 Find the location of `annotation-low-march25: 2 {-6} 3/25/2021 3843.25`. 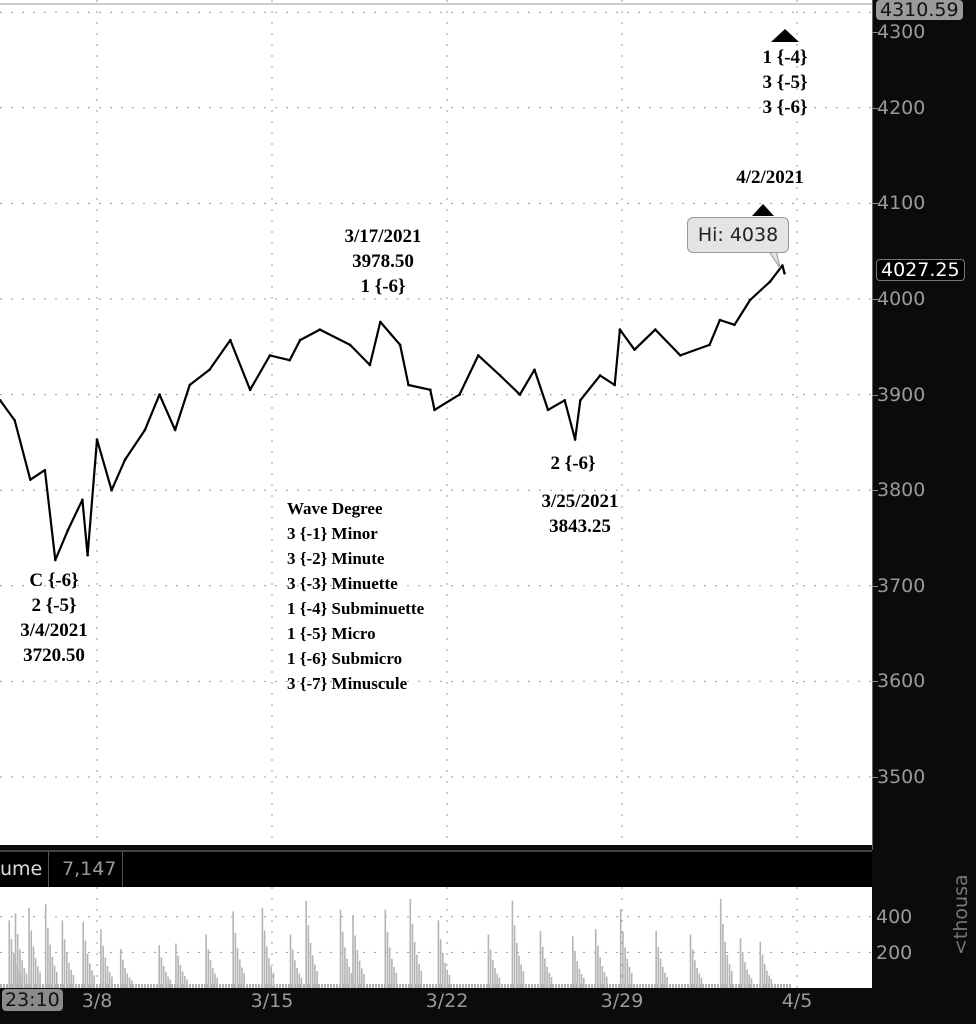

annotation-low-march25: 2 {-6} 3/25/2021 3843.25 is located at coordinates (579, 495).